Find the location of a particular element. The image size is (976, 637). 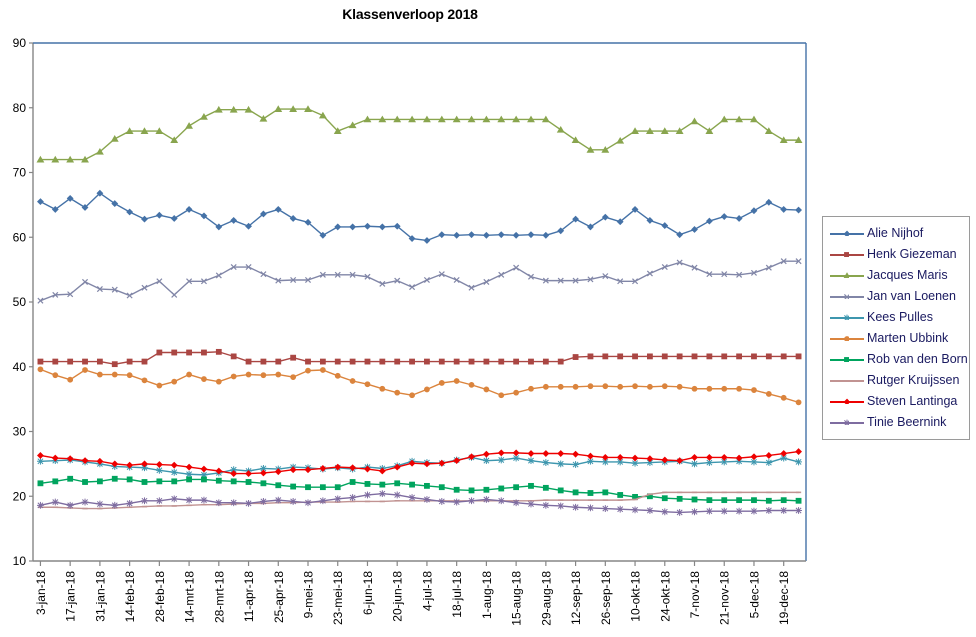

x-axis-tick-label: 18-jul-18 is located at coordinates (457, 594).